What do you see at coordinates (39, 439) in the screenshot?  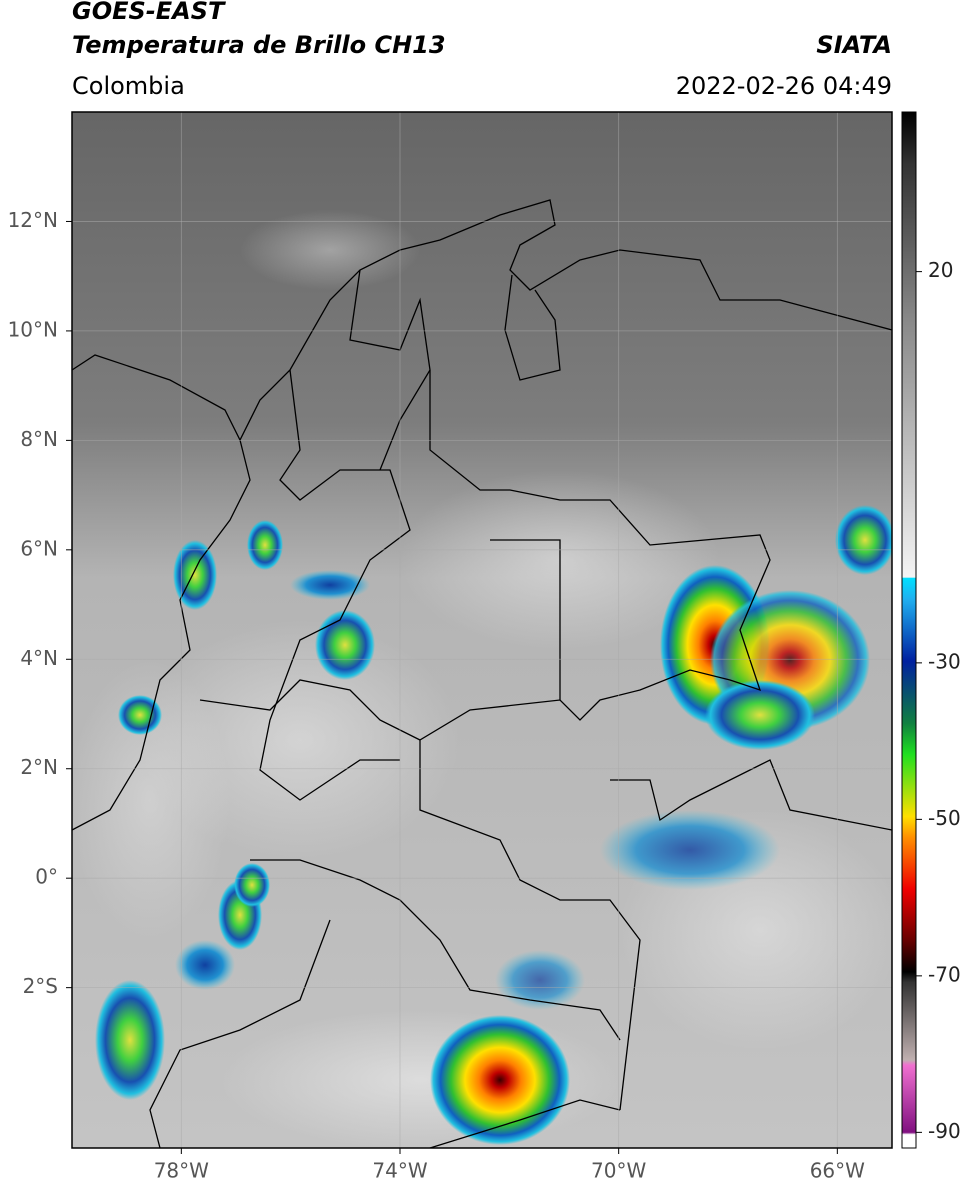 I see `y-tick-label: 8°N` at bounding box center [39, 439].